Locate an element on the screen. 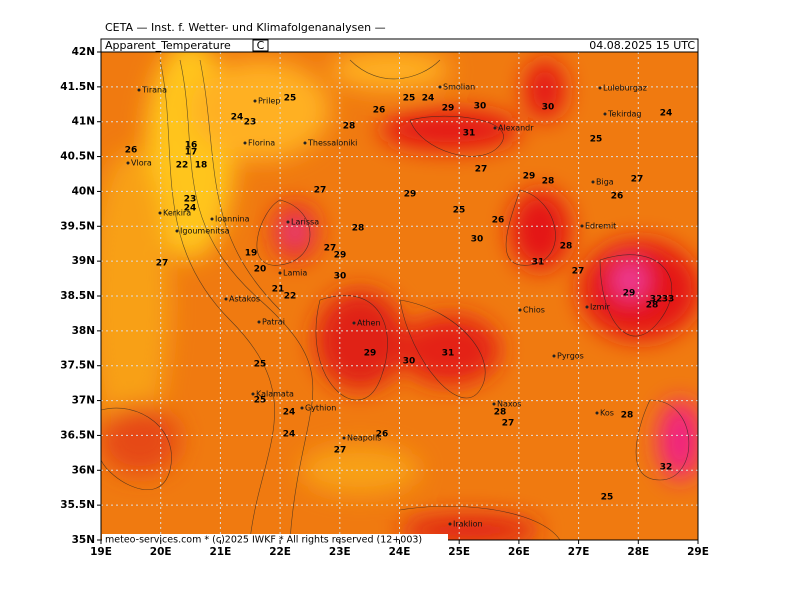 The width and height of the screenshot is (800, 604). city-name: Patrai is located at coordinates (273, 322).